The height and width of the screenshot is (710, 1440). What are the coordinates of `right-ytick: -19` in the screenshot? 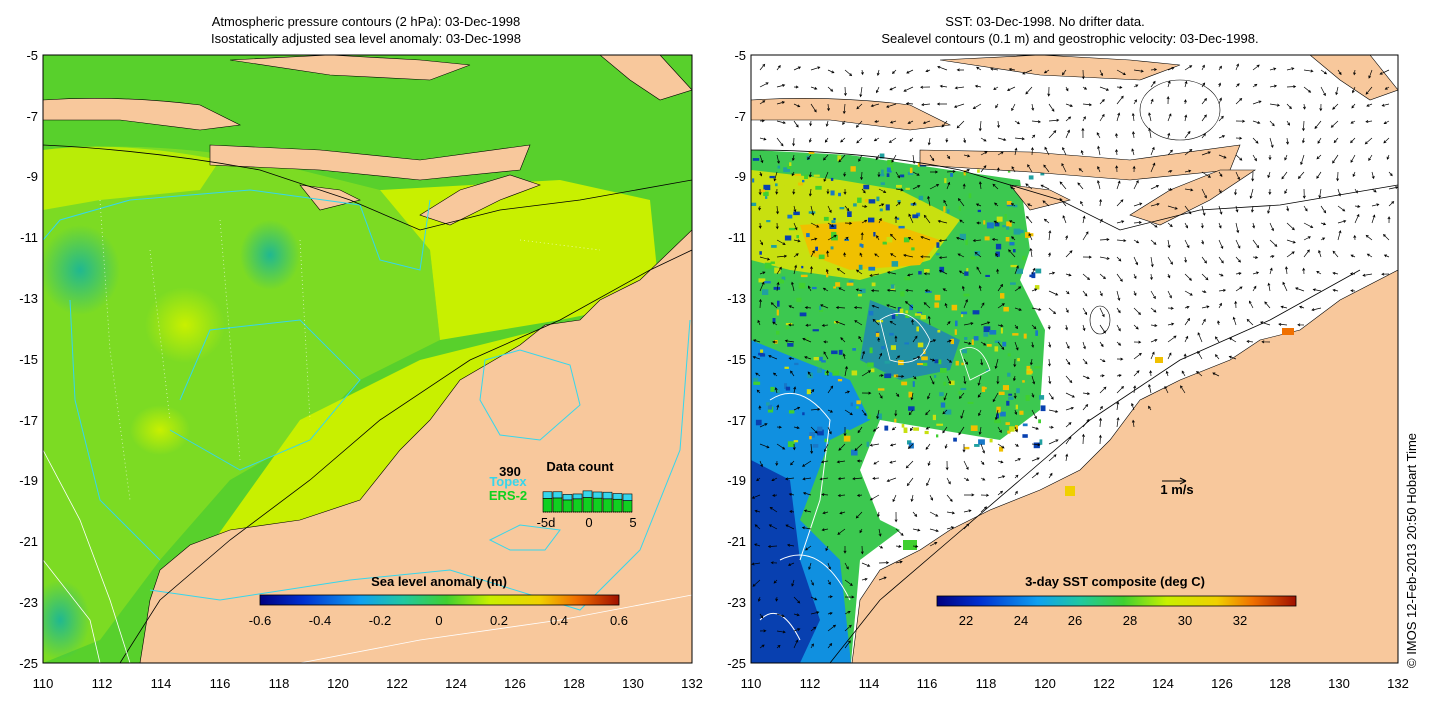 It's located at (736, 480).